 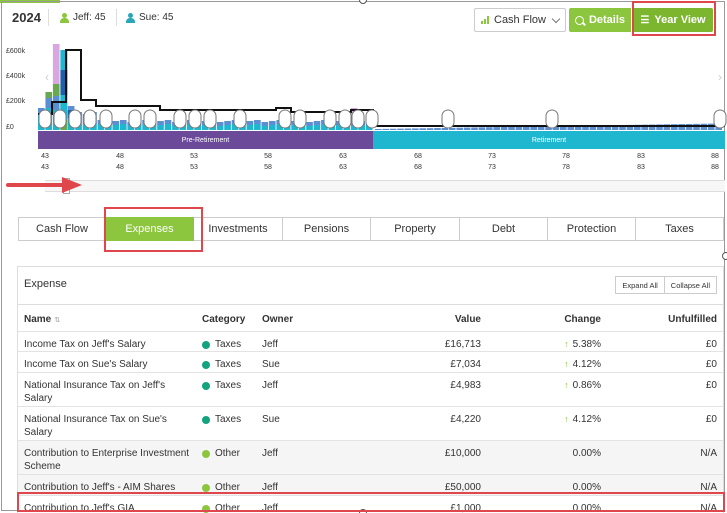 I want to click on row-category-label: Taxes, so click(x=228, y=344).